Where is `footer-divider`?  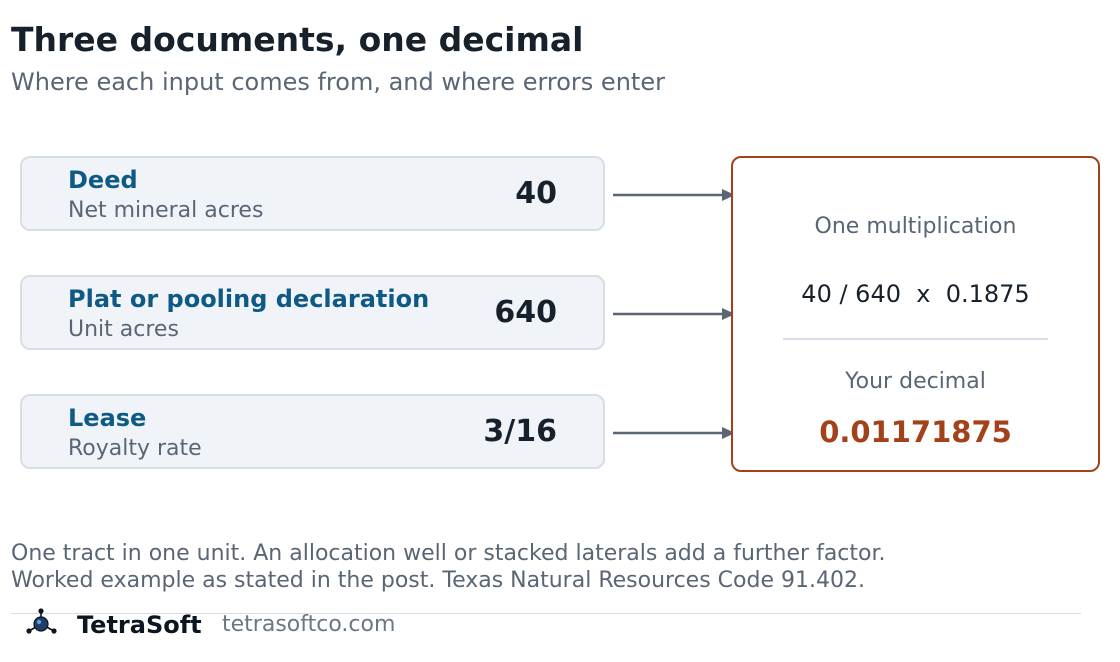
footer-divider is located at coordinates (546, 613).